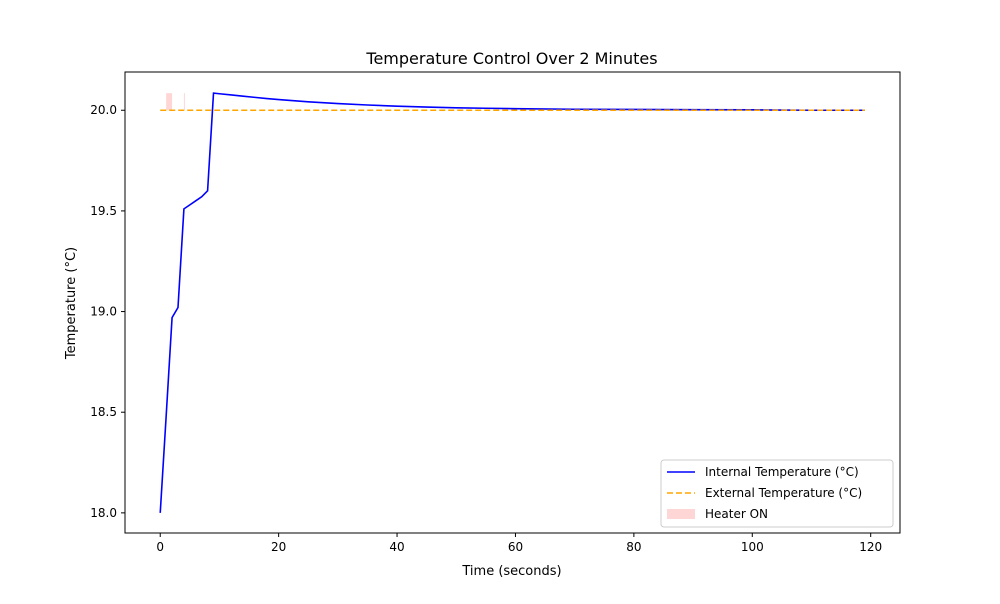  Describe the element at coordinates (396, 547) in the screenshot. I see `x-tick-label: 40` at that location.